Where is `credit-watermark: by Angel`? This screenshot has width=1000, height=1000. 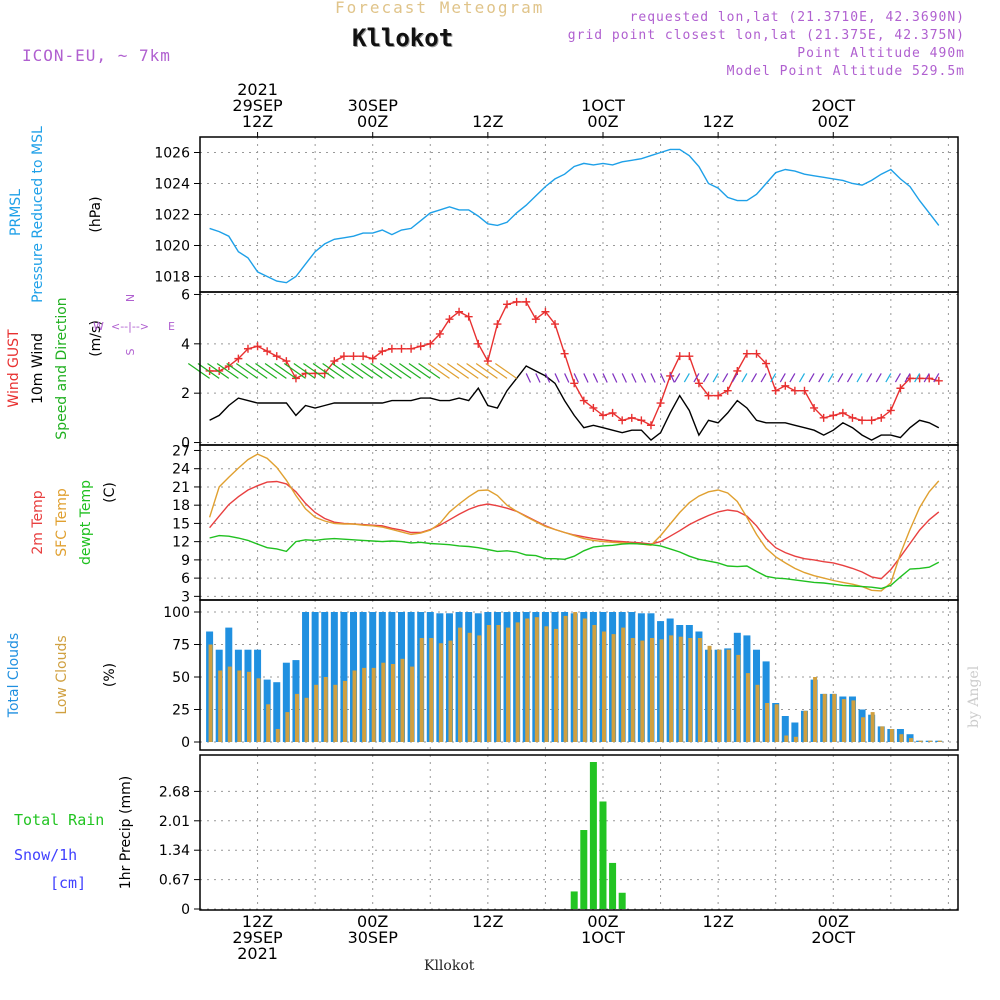
credit-watermark: by Angel is located at coordinates (974, 696).